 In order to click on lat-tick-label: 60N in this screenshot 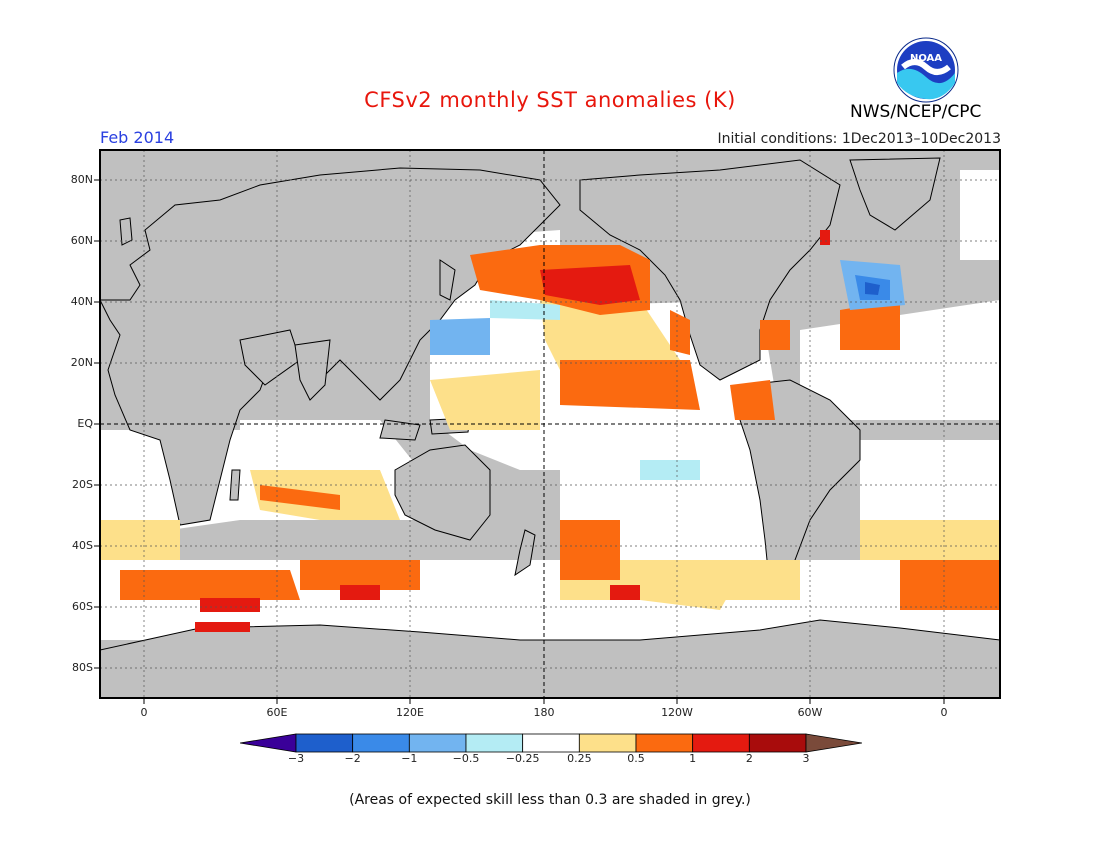, I will do `click(81, 240)`.